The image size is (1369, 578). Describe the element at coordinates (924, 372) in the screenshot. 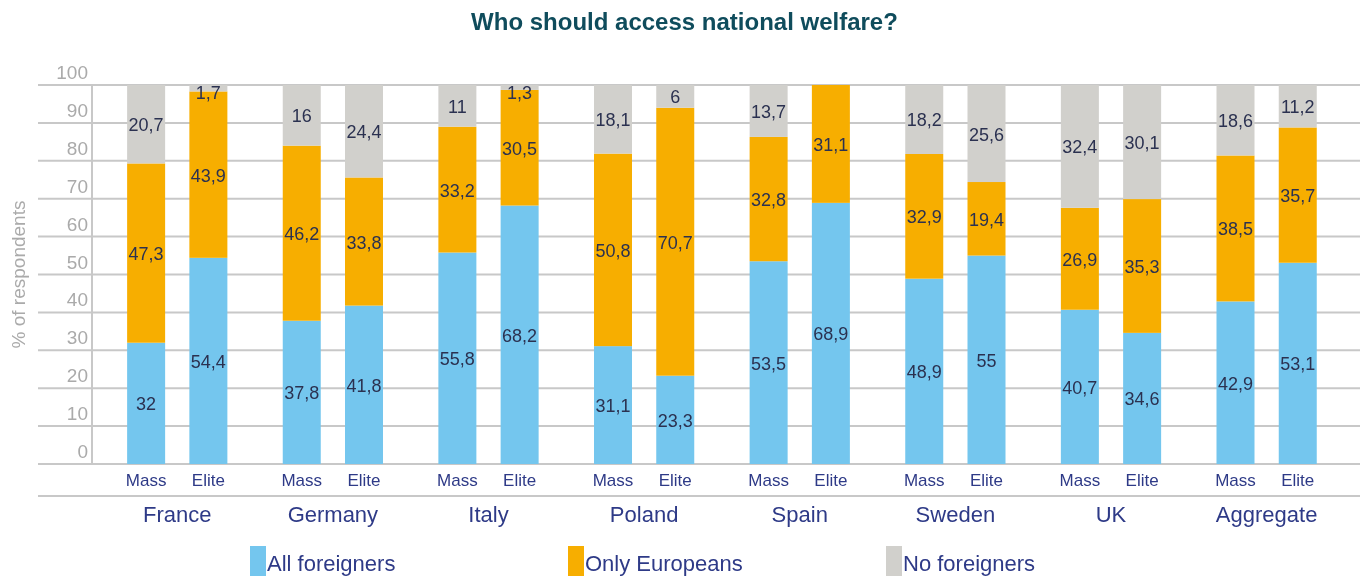

I see `data-label: 48,9` at that location.